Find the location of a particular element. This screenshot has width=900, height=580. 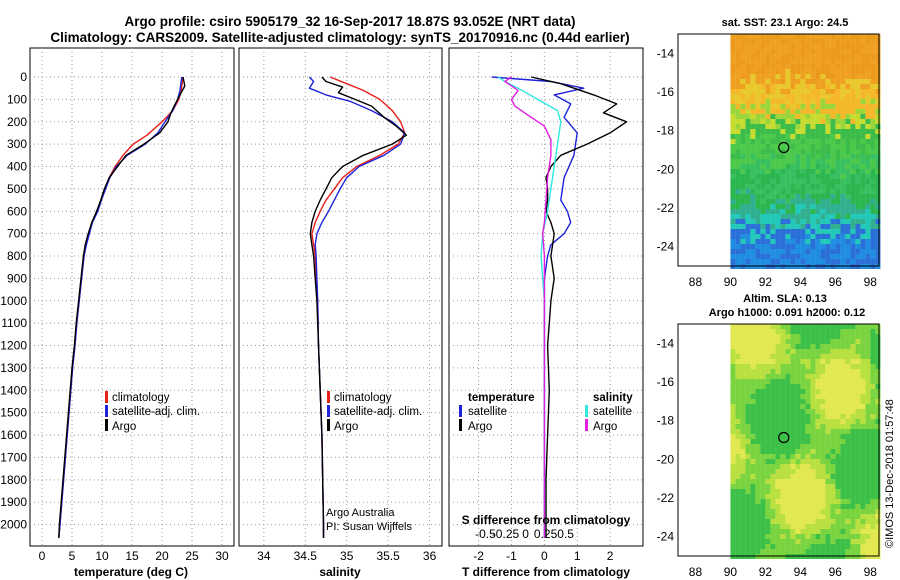

x-tick-label: 34 is located at coordinates (264, 556).